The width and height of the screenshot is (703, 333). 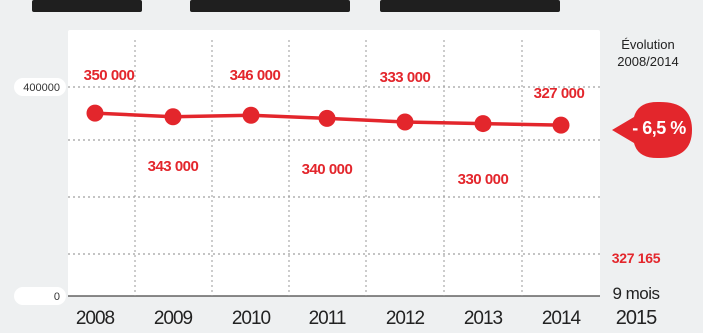 I want to click on x-tick-label-2009: 2009, so click(x=173, y=318).